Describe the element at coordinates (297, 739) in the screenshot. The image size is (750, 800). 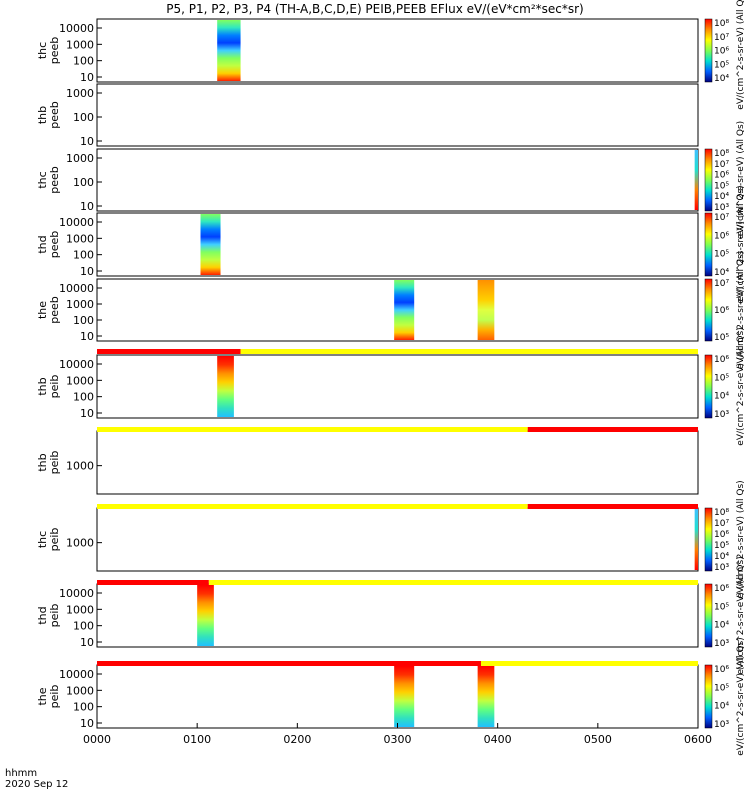
I see `x-tick-label: 0200` at that location.